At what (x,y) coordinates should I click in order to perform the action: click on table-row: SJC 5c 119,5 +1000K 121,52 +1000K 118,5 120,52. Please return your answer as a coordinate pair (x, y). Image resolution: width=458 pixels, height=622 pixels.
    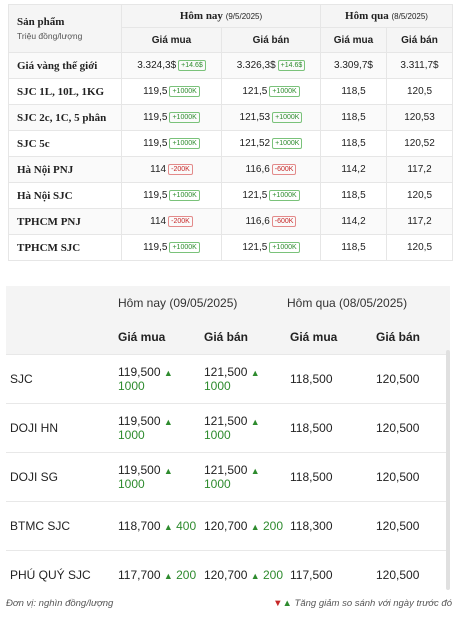
    Looking at the image, I should click on (230, 143).